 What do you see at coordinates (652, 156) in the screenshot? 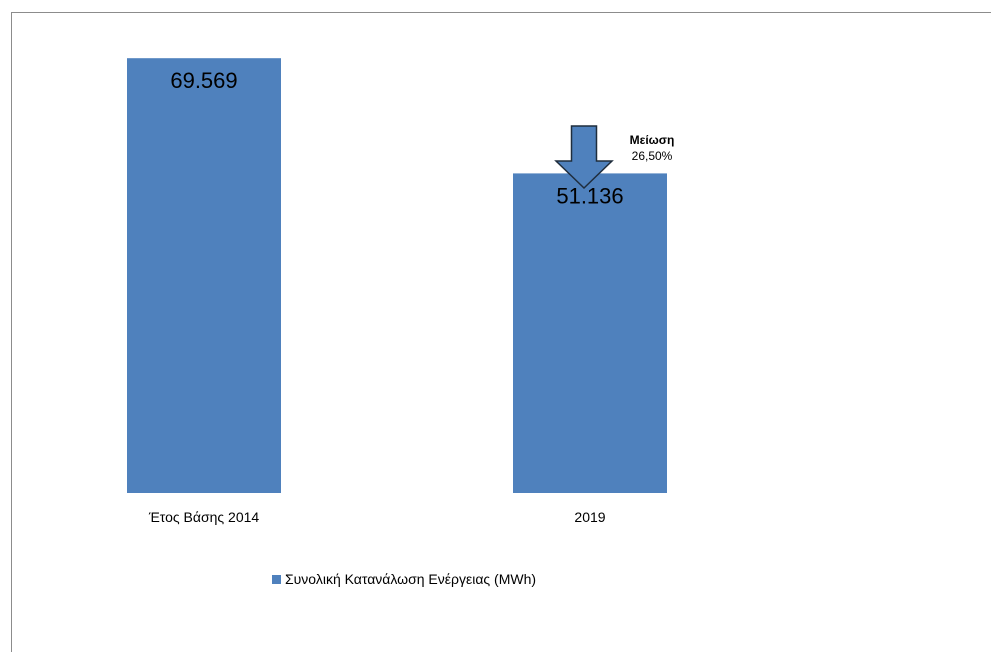
I see `annotation-value: 26,50%` at bounding box center [652, 156].